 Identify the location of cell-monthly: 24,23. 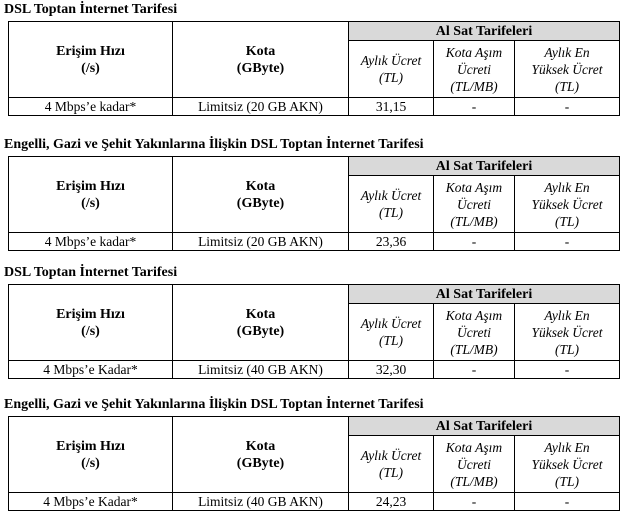
(391, 501).